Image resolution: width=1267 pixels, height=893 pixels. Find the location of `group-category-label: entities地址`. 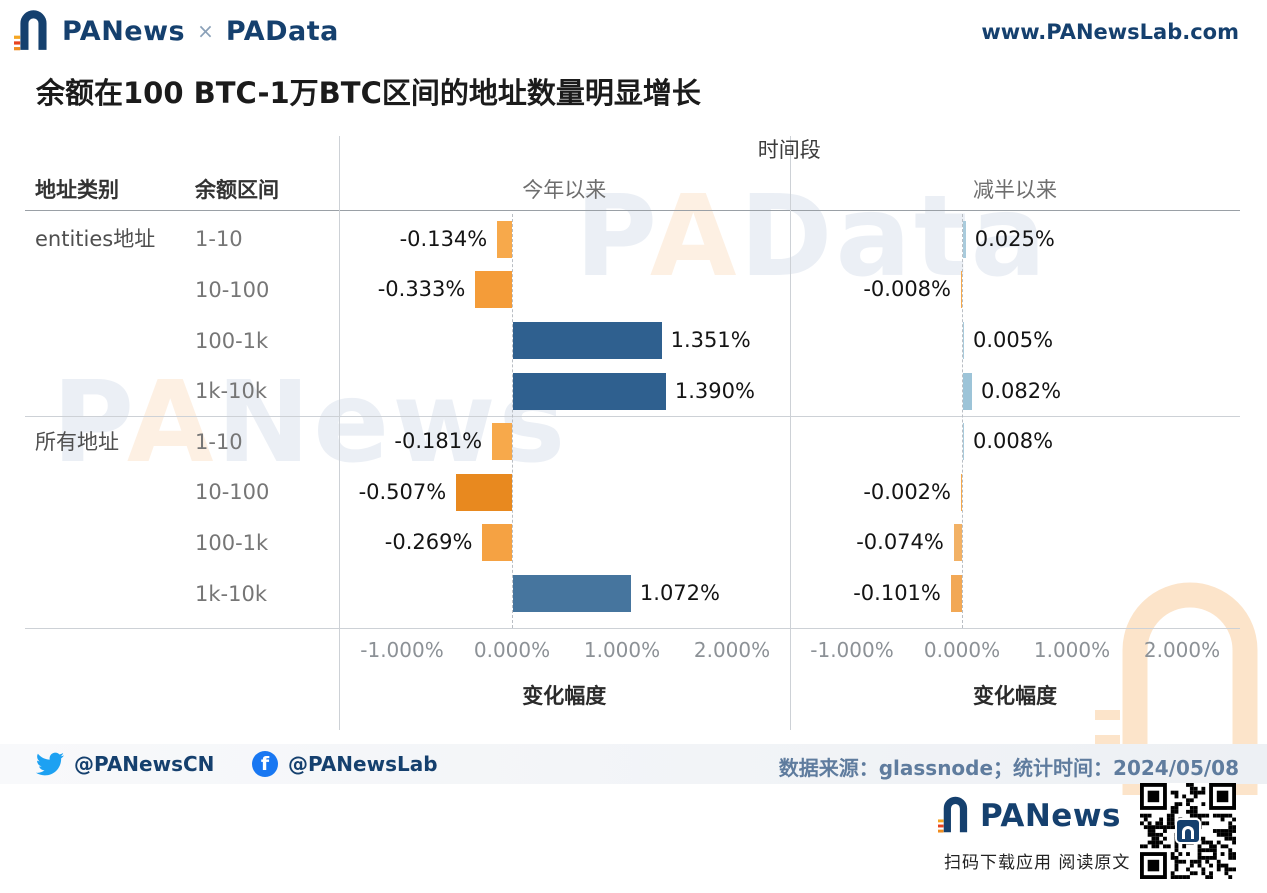

group-category-label: entities地址 is located at coordinates (95, 239).